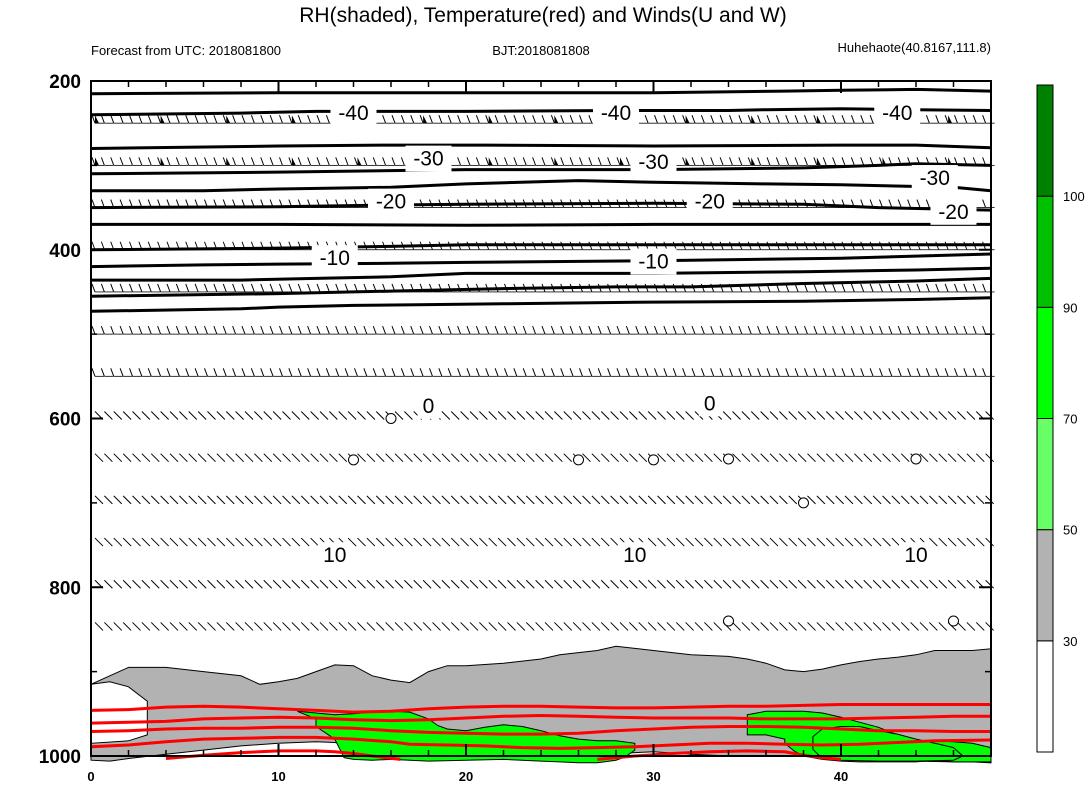 The width and height of the screenshot is (1087, 806). Describe the element at coordinates (353, 113) in the screenshot. I see `contour-label-box` at that location.